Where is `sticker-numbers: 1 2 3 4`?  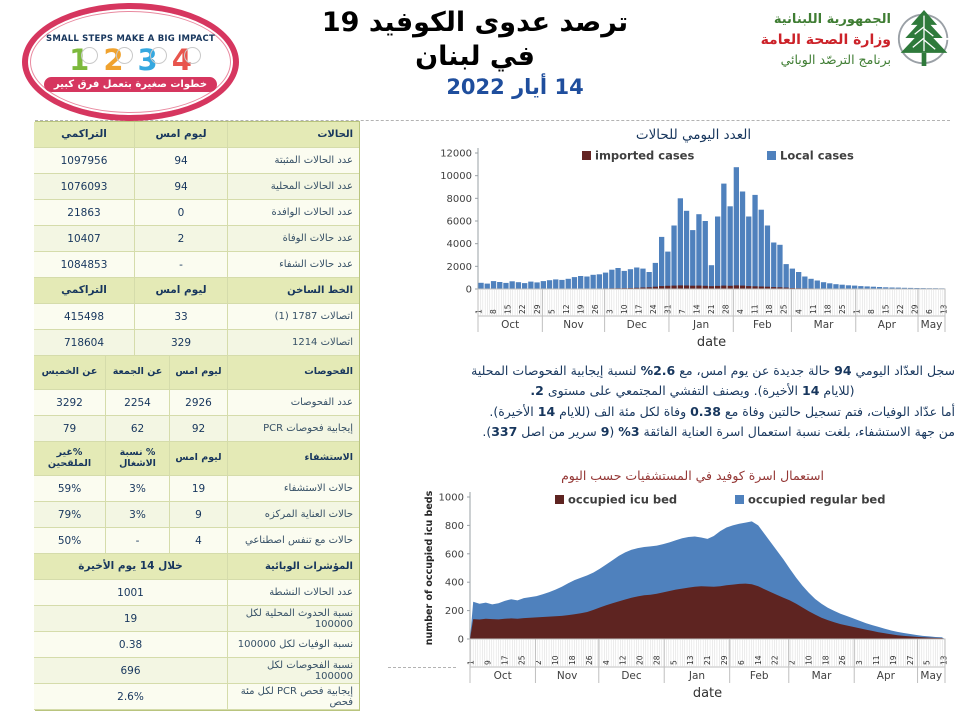 sticker-numbers: 1 2 3 4 is located at coordinates (135, 60).